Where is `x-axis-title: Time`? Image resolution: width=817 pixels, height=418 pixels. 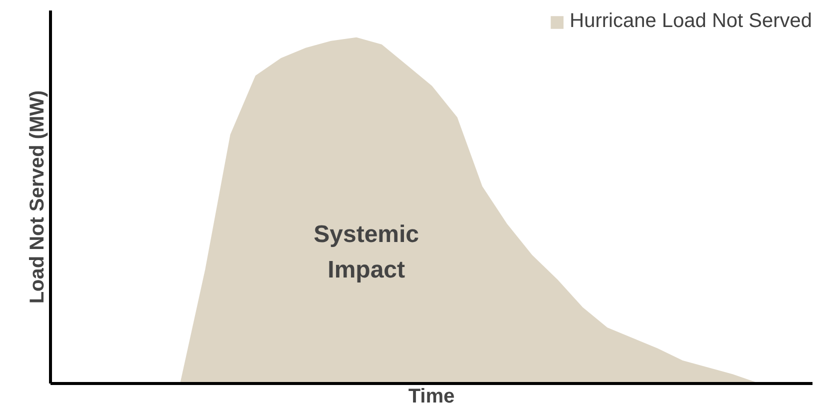
x-axis-title: Time is located at coordinates (431, 397).